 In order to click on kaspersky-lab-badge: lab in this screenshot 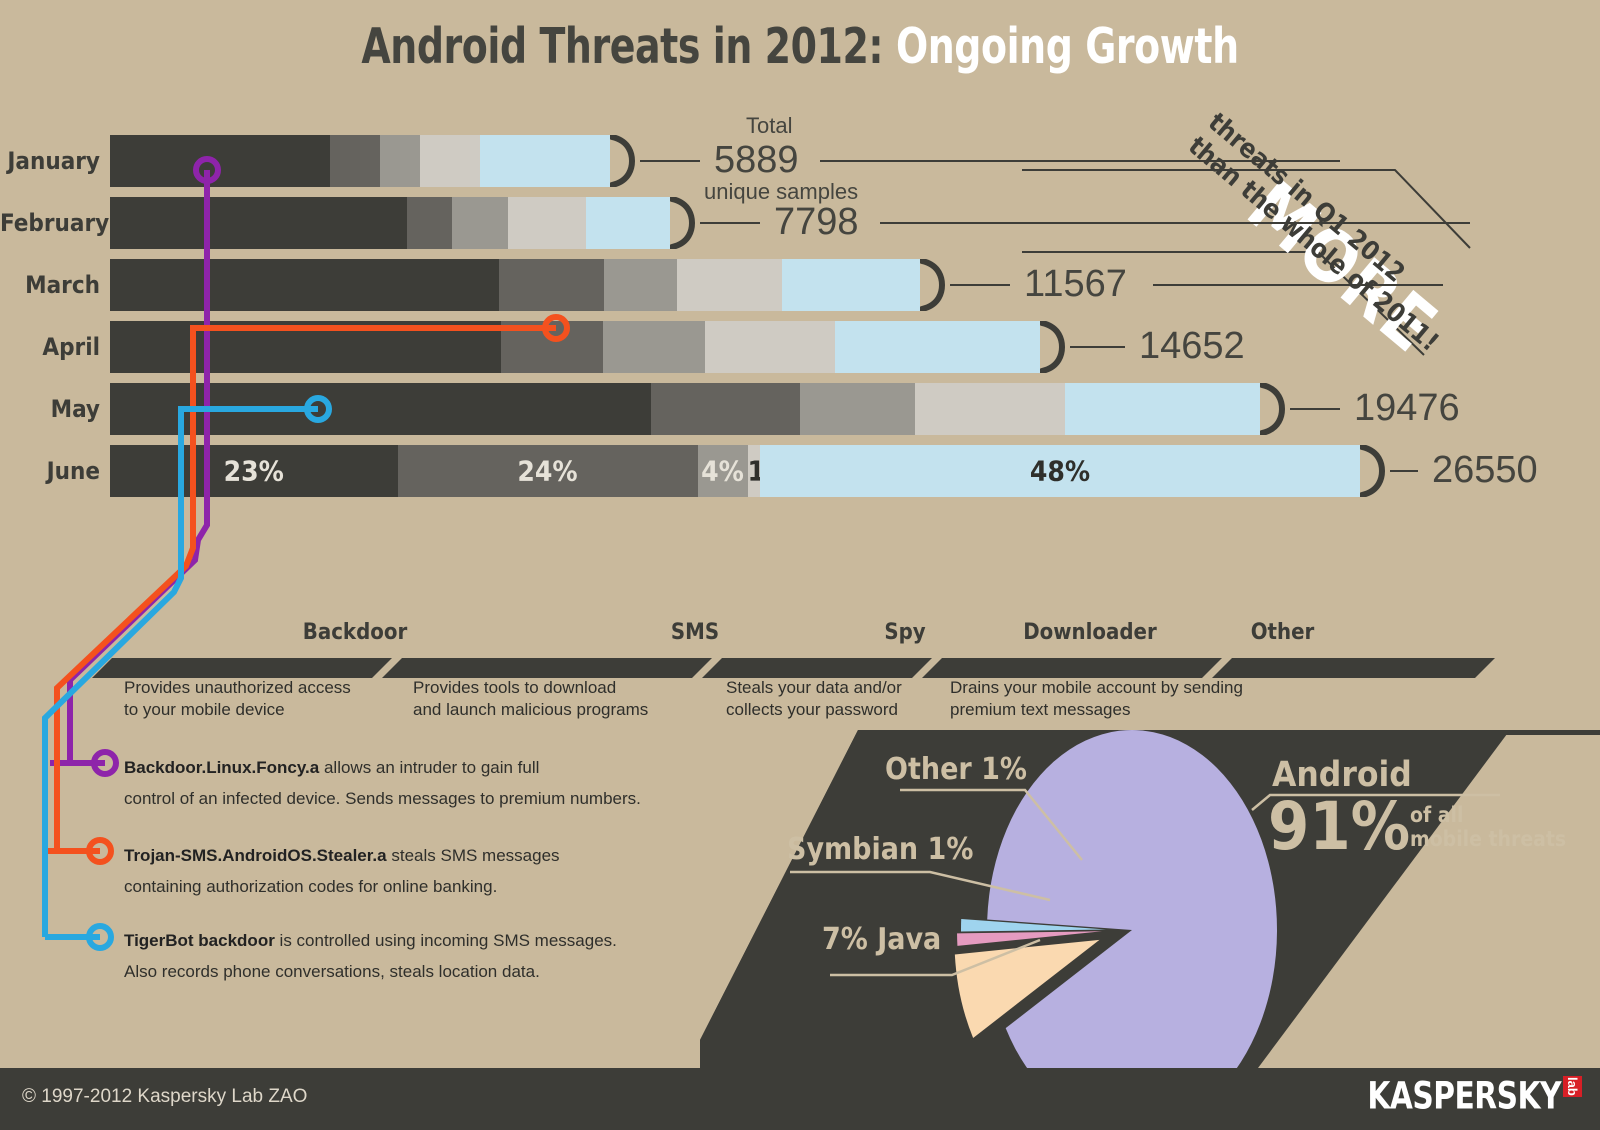, I will do `click(1572, 1086)`.